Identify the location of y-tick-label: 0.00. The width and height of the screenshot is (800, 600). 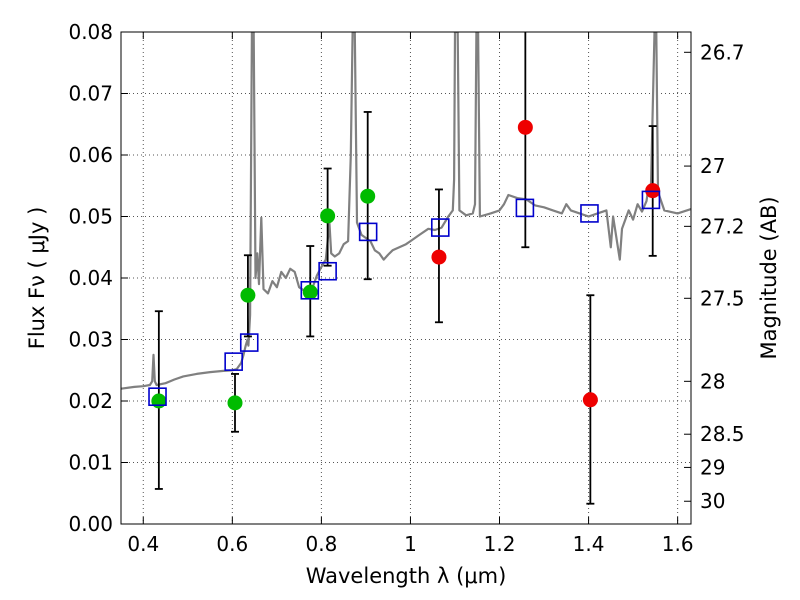
(90, 524).